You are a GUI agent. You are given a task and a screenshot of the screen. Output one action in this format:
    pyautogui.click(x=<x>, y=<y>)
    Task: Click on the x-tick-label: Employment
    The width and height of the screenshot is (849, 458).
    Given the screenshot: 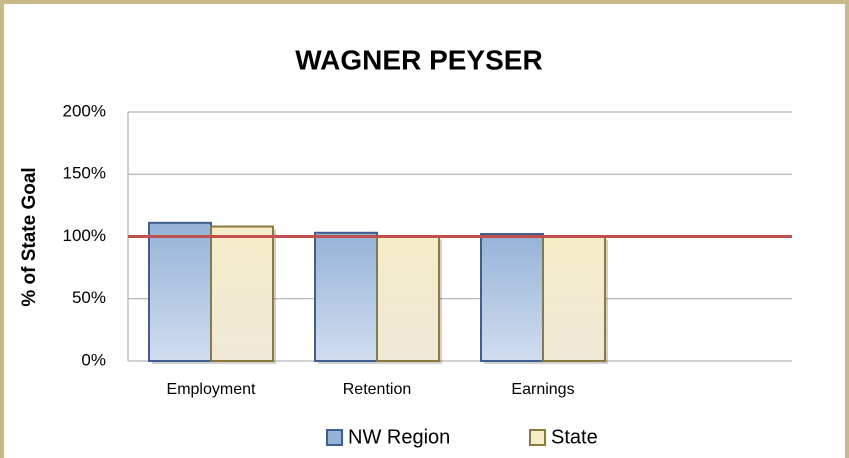 What is the action you would take?
    pyautogui.click(x=211, y=389)
    